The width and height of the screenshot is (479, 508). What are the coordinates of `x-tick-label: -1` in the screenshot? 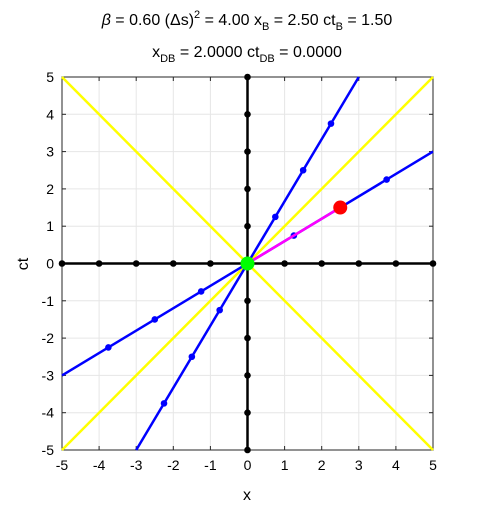 It's located at (210, 465).